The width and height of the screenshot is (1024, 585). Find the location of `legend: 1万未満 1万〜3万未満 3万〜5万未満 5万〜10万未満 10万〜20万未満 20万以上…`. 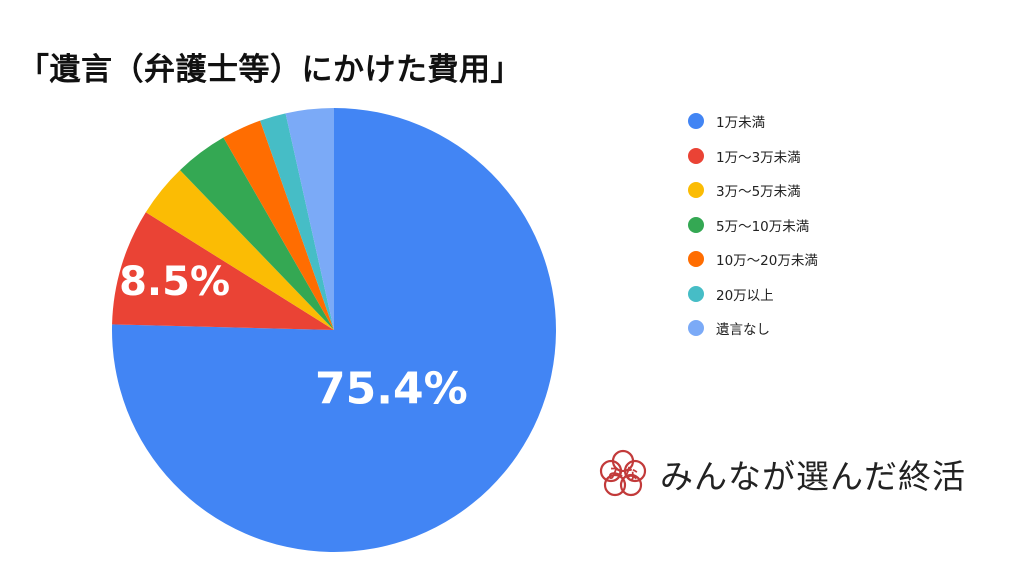

legend: 1万未満 1万〜3万未満 3万〜5万未満 5万〜10万未満 10万〜20万未満 20万以上… is located at coordinates (753, 225).